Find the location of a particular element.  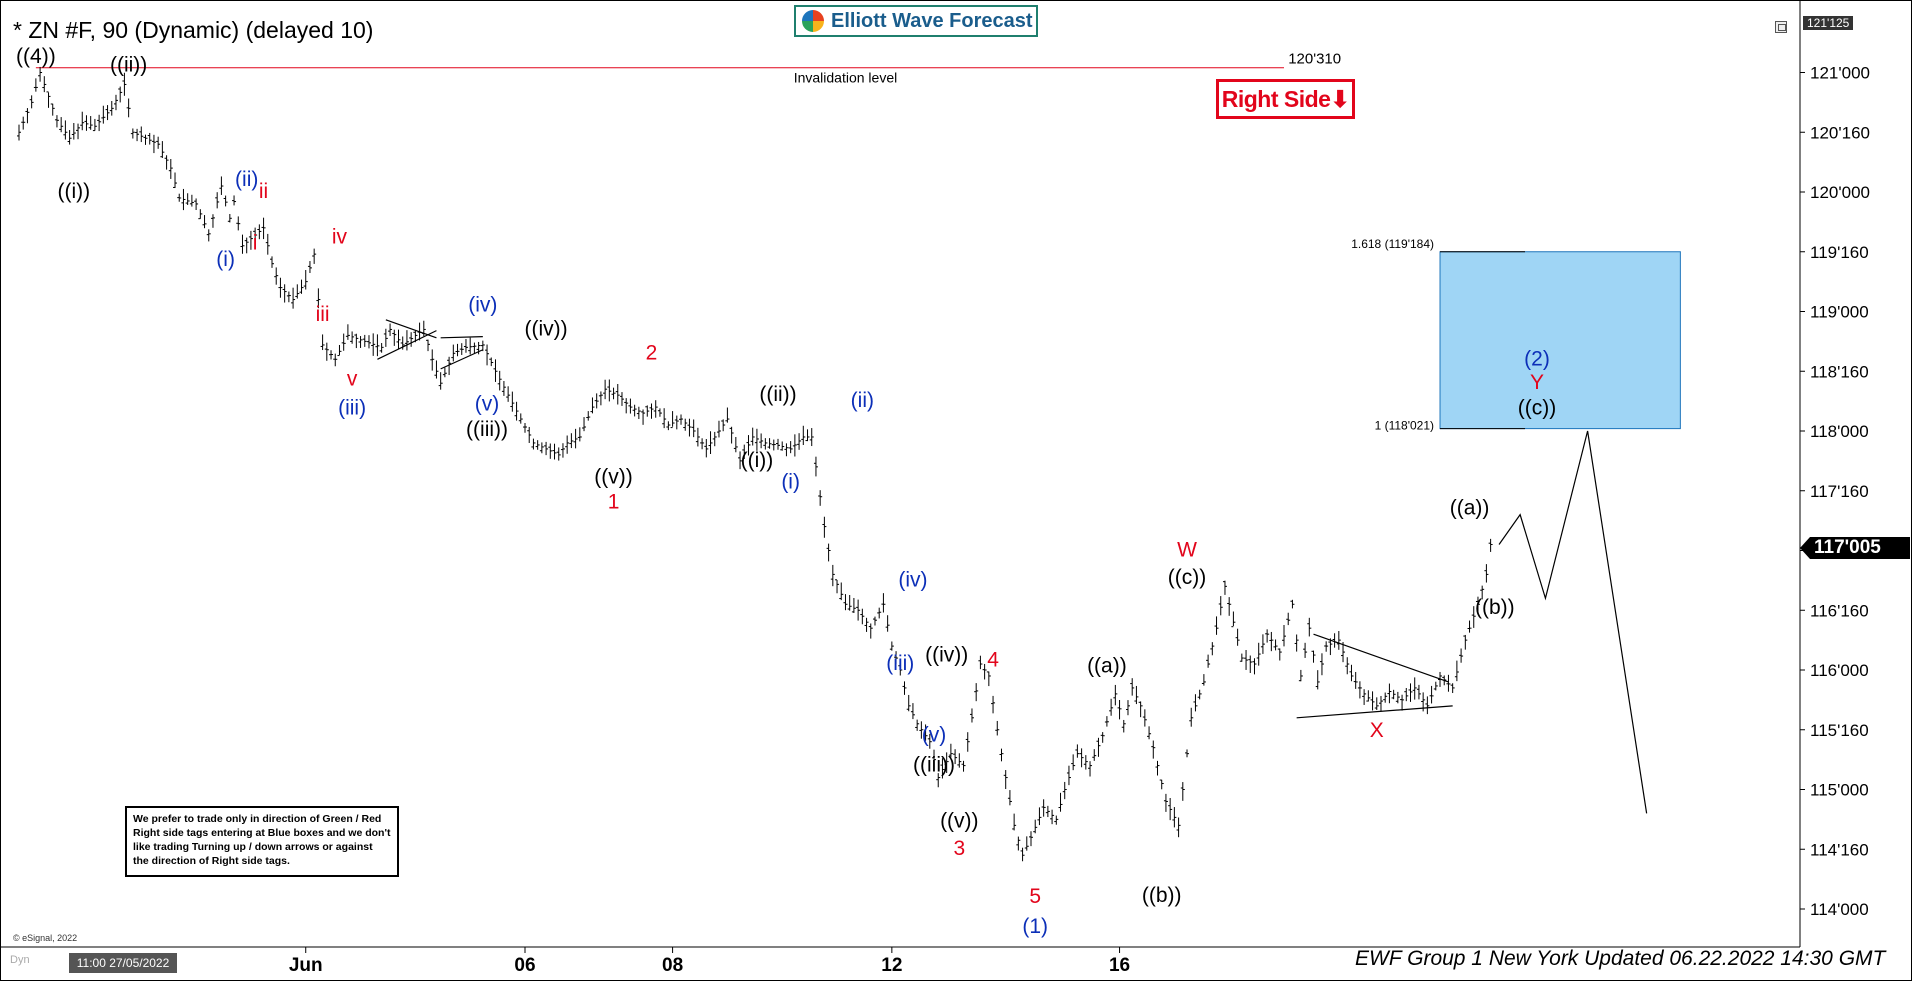

y-tick-label: 117'160 is located at coordinates (1839, 491).